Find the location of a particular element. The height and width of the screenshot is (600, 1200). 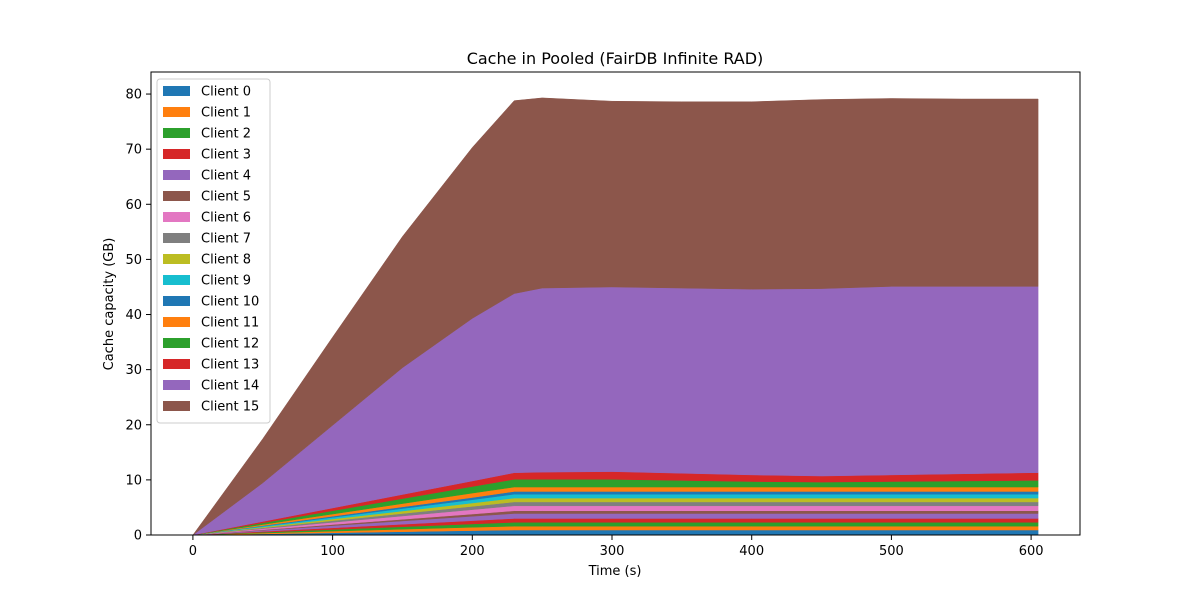

x-tick-label-0: 0 is located at coordinates (193, 551).